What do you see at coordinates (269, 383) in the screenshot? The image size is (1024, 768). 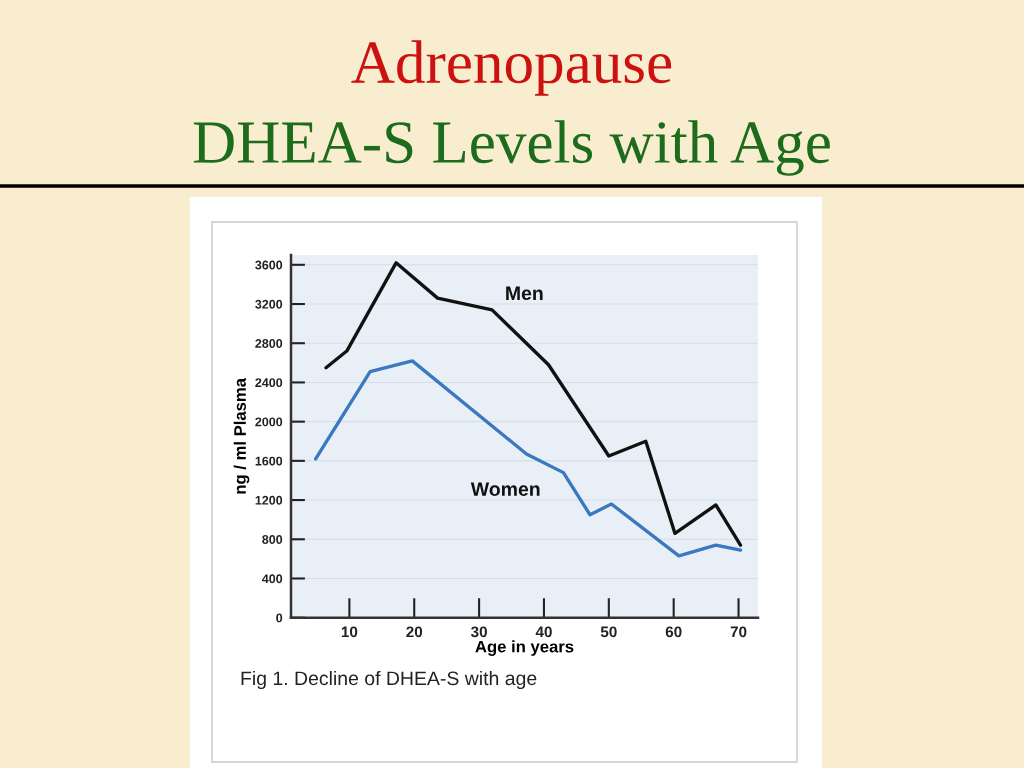 I see `y-tick-label: 2400` at bounding box center [269, 383].